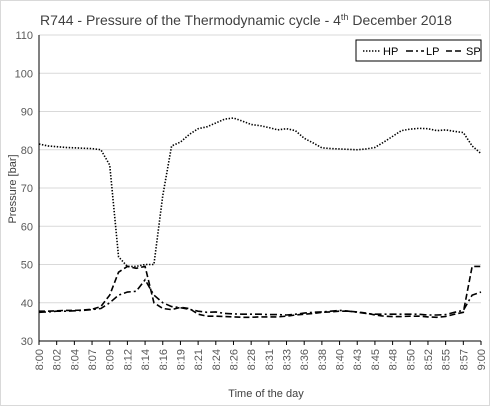  Describe the element at coordinates (464, 359) in the screenshot. I see `x-tick-label: 8:57` at that location.